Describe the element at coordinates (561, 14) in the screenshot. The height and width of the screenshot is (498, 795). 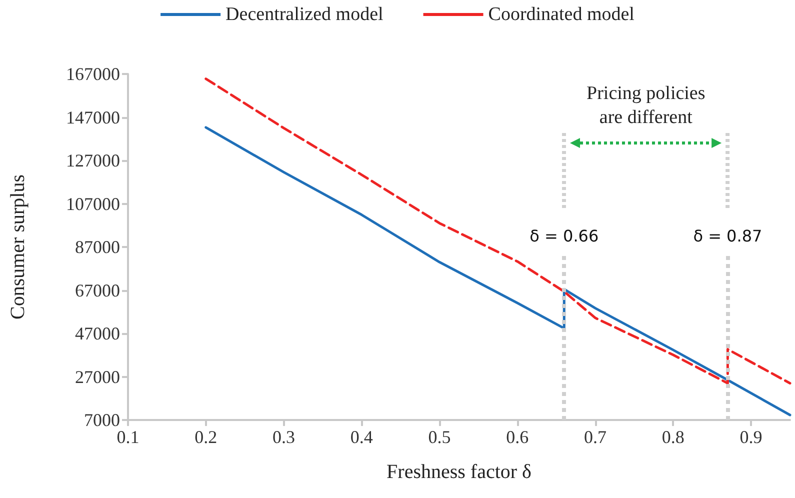
I see `legend-label: Coordinated model` at that location.